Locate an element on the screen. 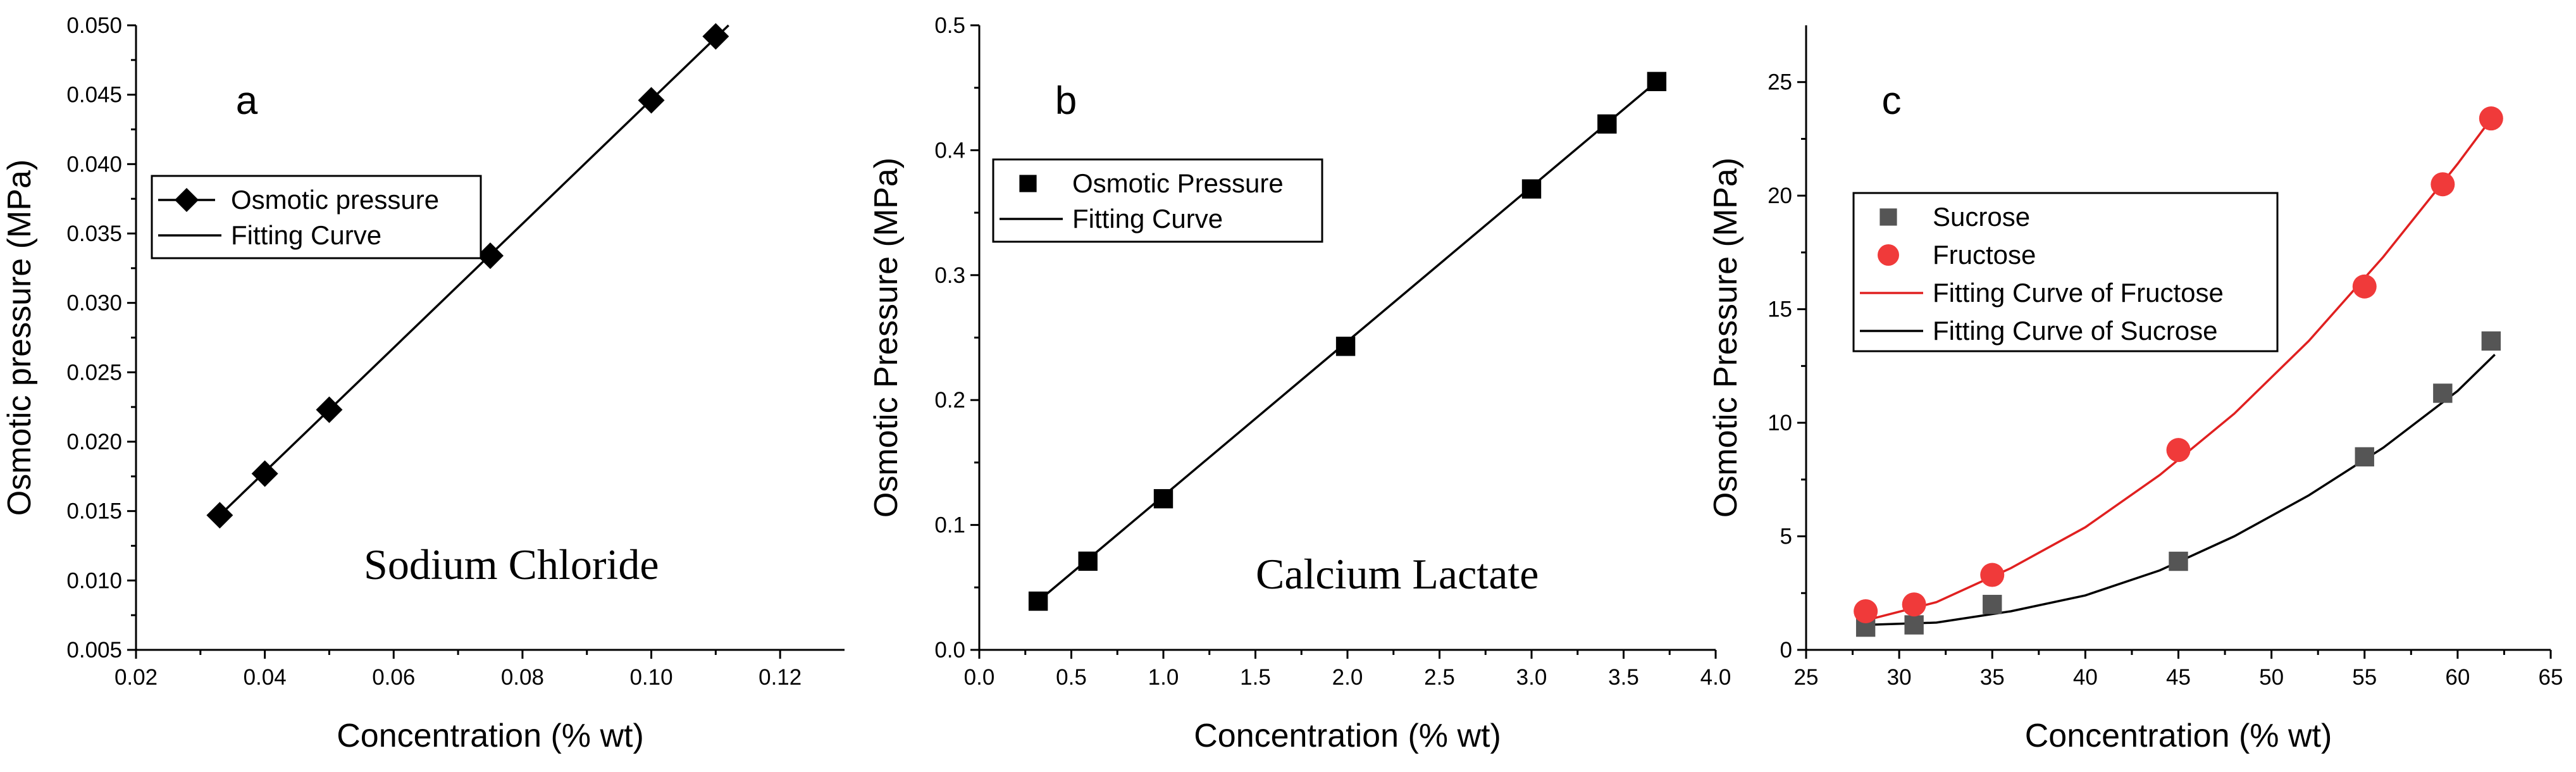 This screenshot has width=2576, height=772. x-tick-label: 35 is located at coordinates (1993, 678).